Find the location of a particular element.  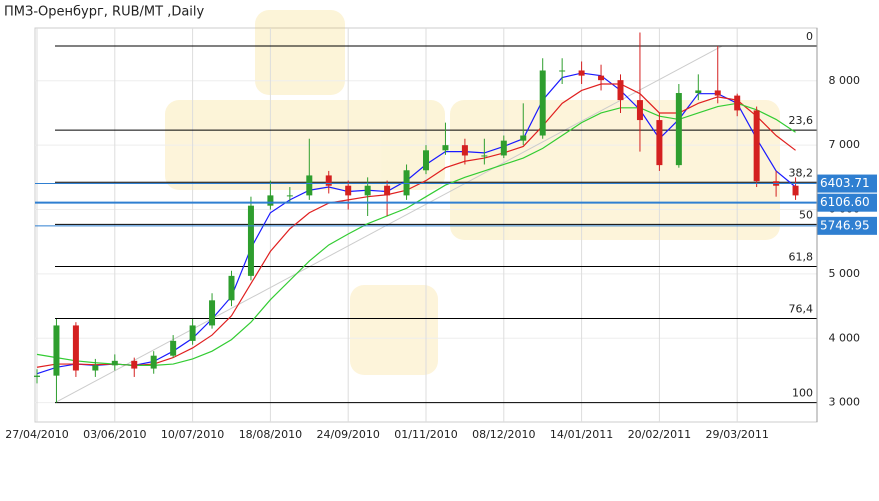

fib-label: 100 is located at coordinates (802, 393).